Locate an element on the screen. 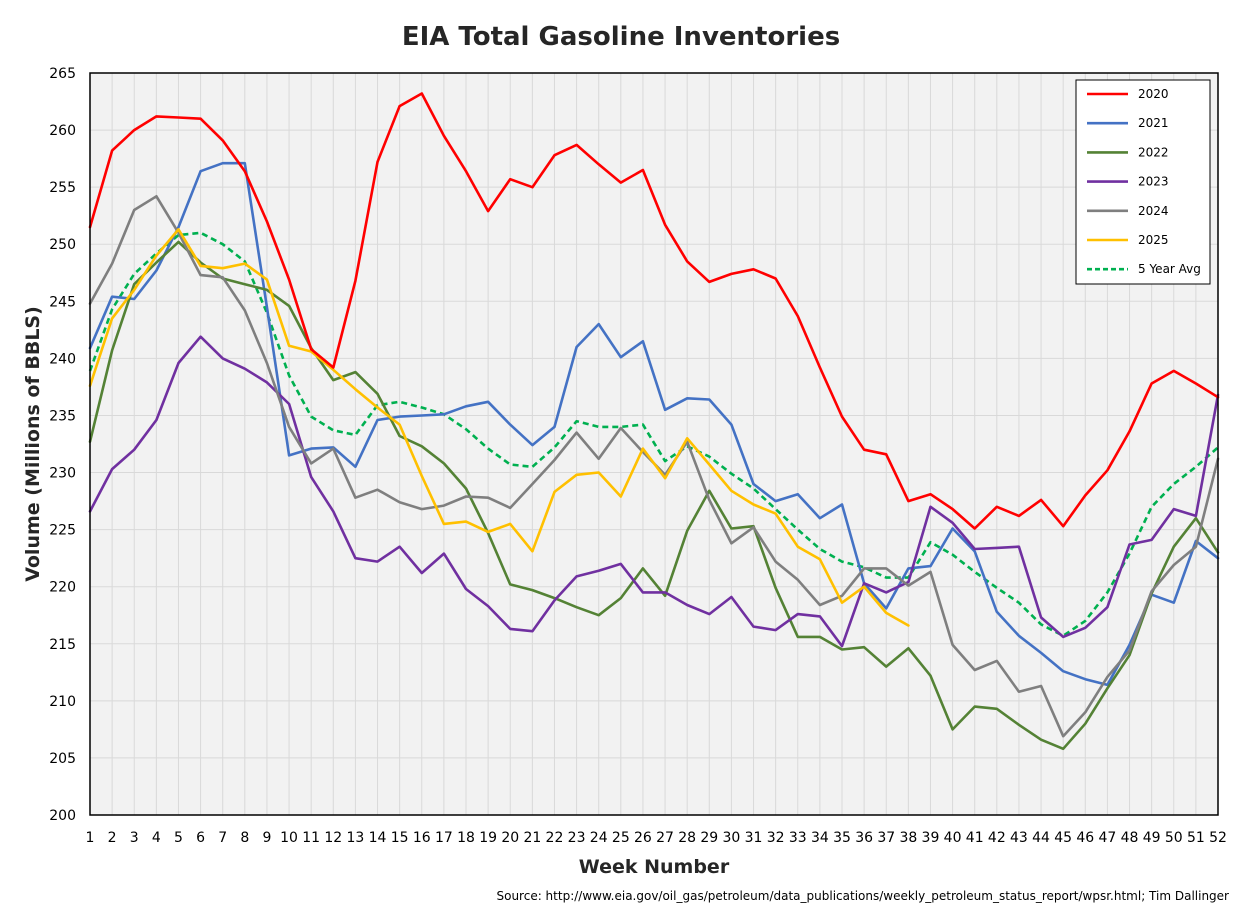 This screenshot has height=908, width=1241. x-tick-label: 8 is located at coordinates (244, 838).